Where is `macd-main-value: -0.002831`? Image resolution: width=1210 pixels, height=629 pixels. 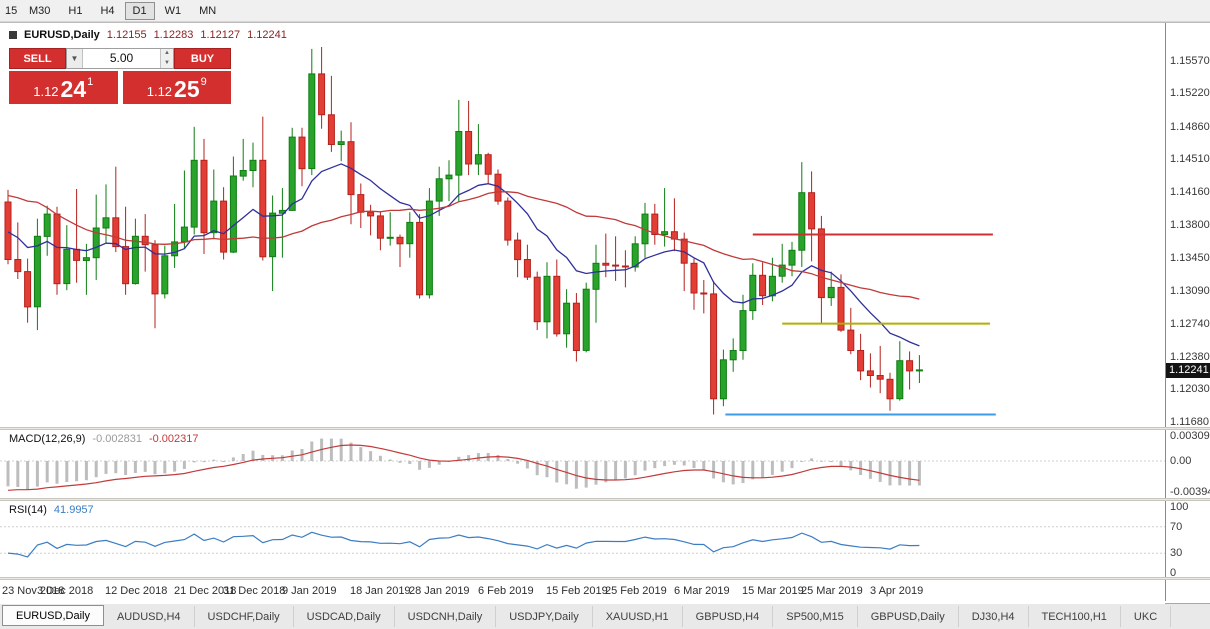 macd-main-value: -0.002831 is located at coordinates (117, 439).